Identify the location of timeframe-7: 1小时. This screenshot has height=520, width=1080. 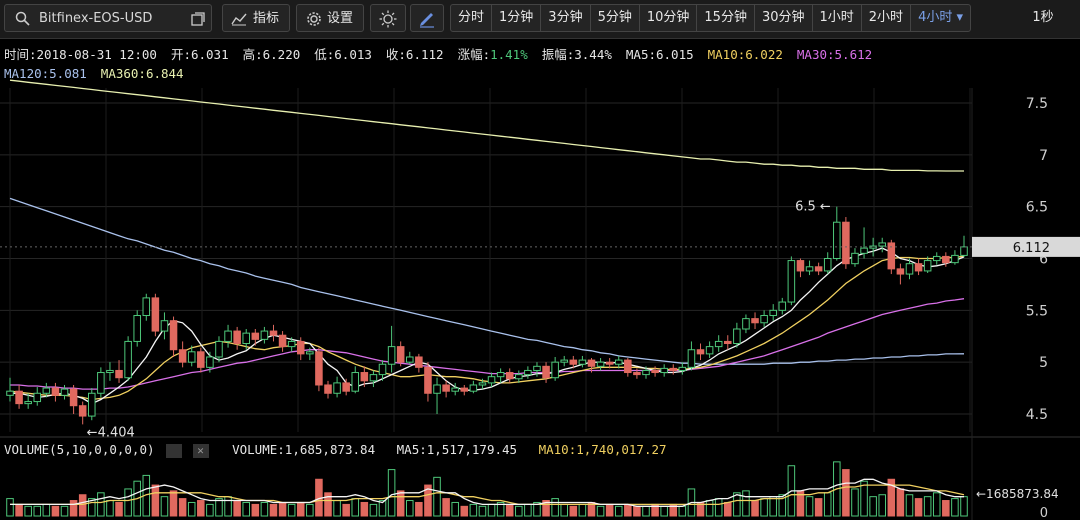
(837, 18).